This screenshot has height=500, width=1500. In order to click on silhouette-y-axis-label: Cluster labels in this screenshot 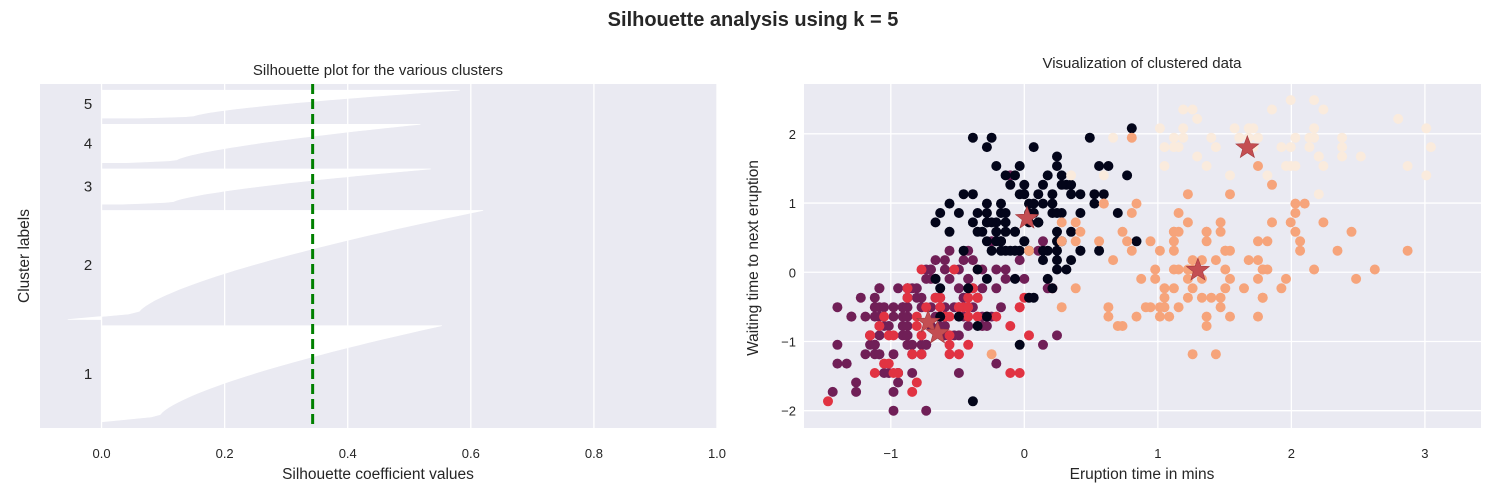, I will do `click(24, 256)`.